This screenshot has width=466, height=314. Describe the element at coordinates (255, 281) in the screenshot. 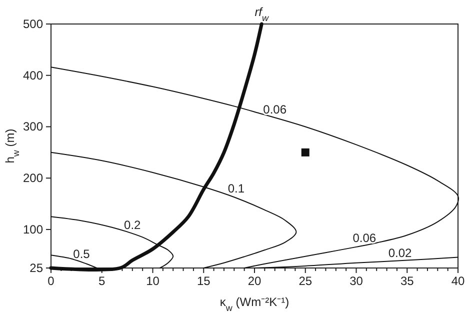

I see `x-tick-label: 20` at that location.